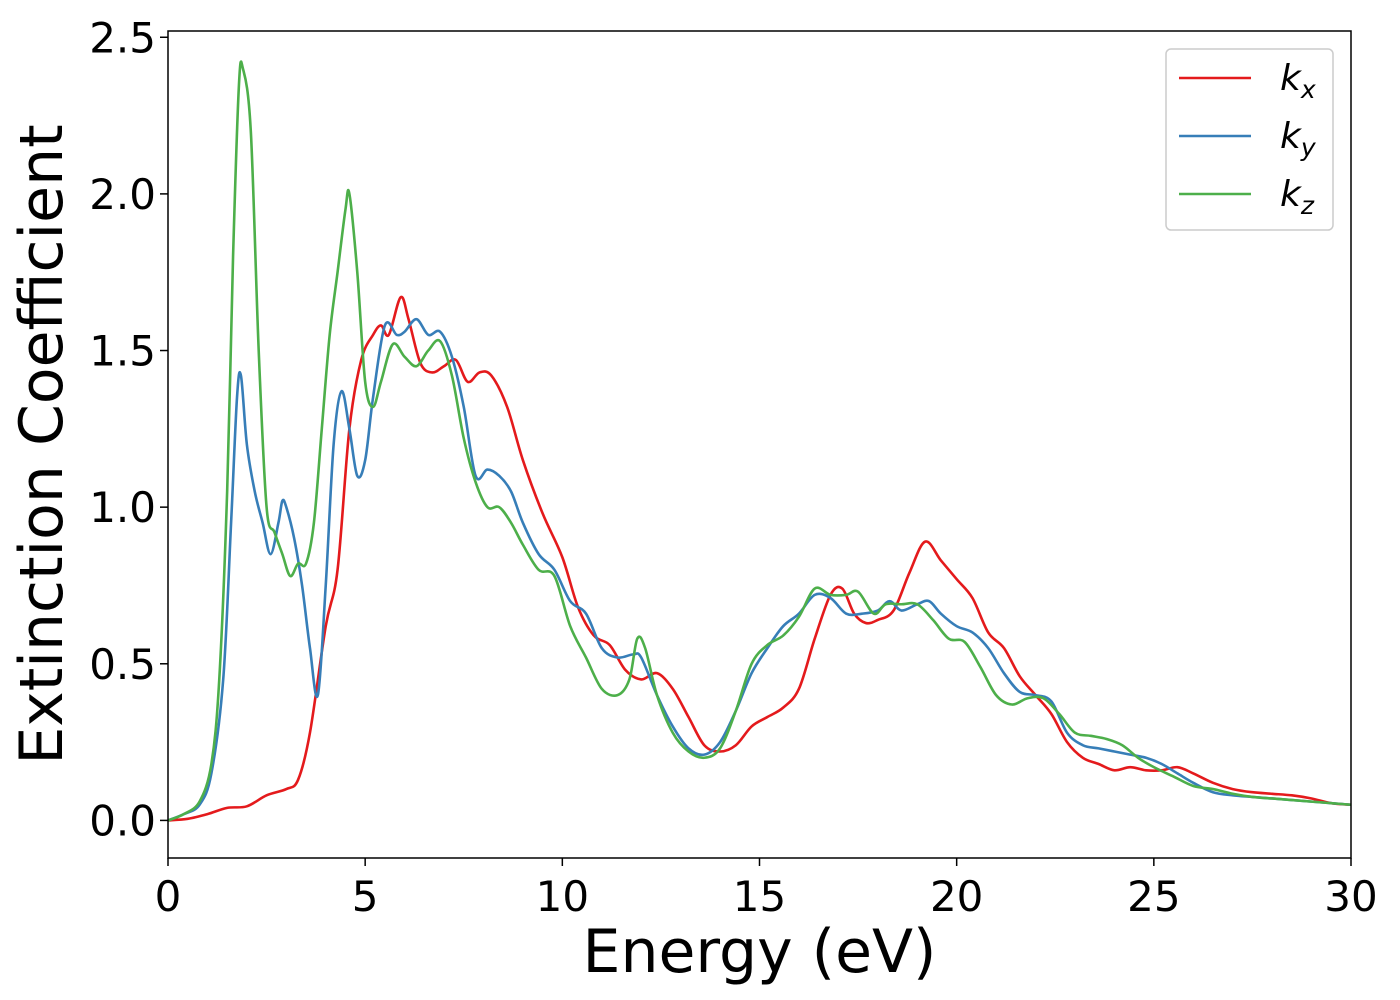 The image size is (1400, 1000). What do you see at coordinates (956, 896) in the screenshot?
I see `x-tick-label: 20` at bounding box center [956, 896].